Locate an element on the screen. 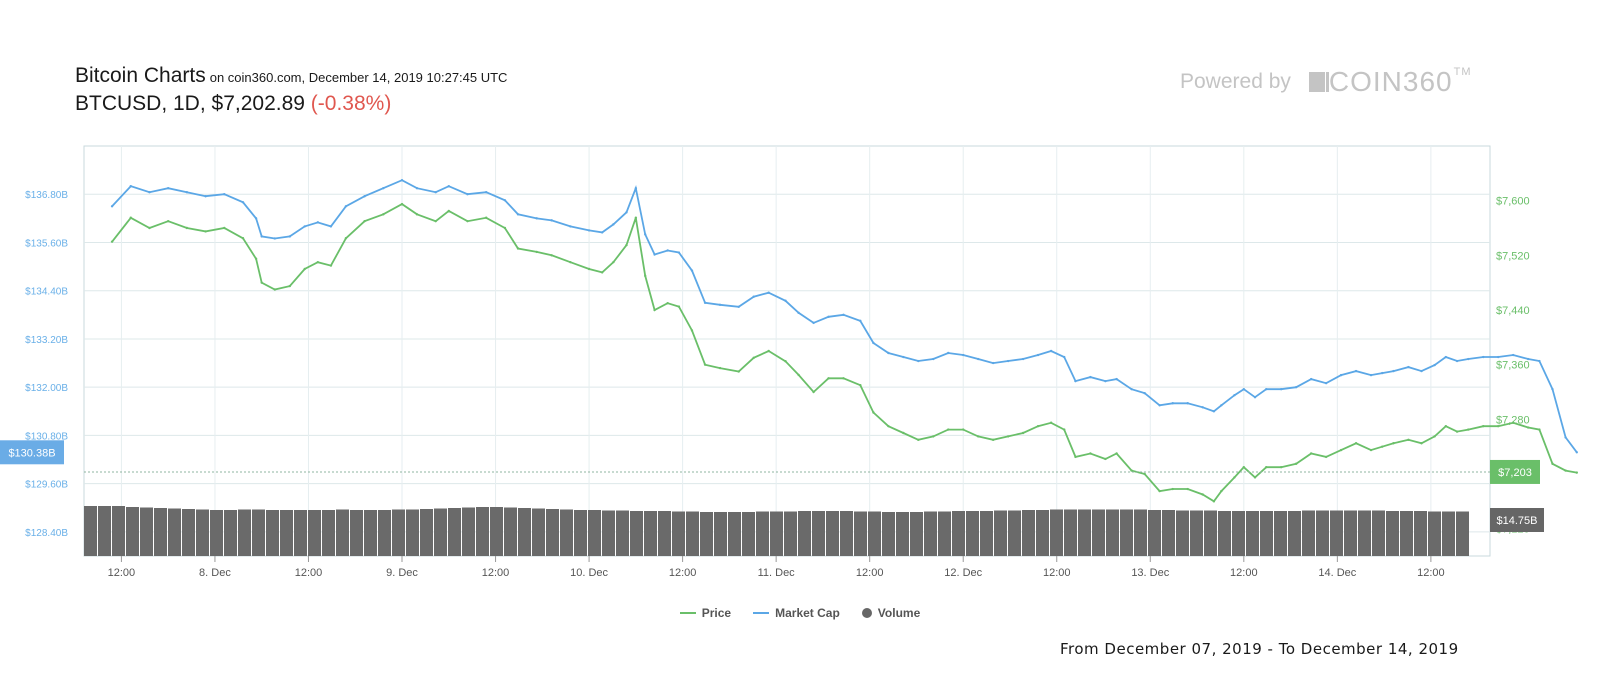 The width and height of the screenshot is (1600, 700). current-market-cap-label: $130.38B is located at coordinates (31, 453).